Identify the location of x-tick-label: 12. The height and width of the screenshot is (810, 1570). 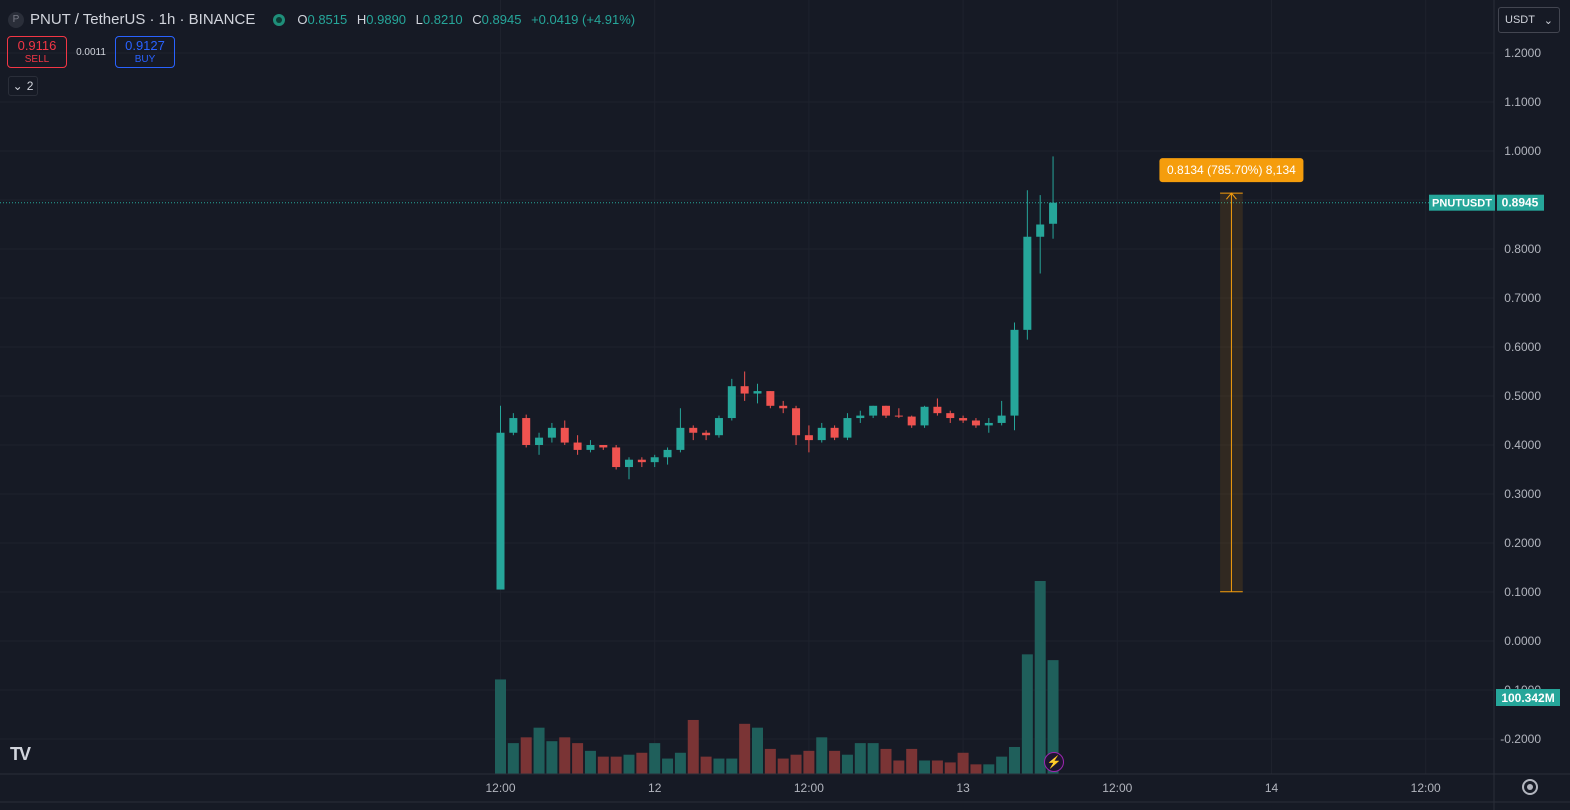
(655, 788).